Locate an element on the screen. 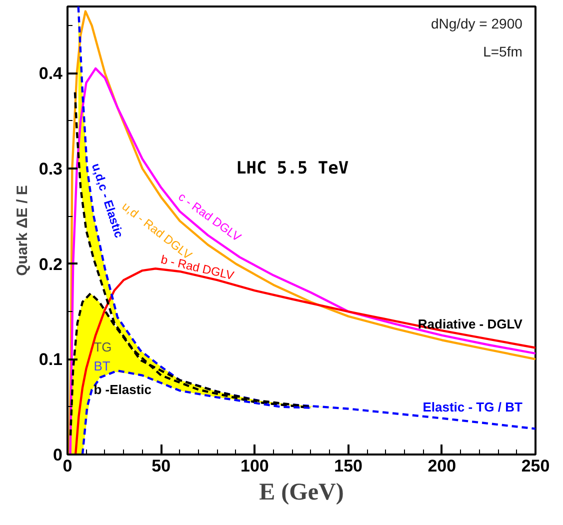 The width and height of the screenshot is (563, 525). annotation: L=5fm is located at coordinates (502, 51).